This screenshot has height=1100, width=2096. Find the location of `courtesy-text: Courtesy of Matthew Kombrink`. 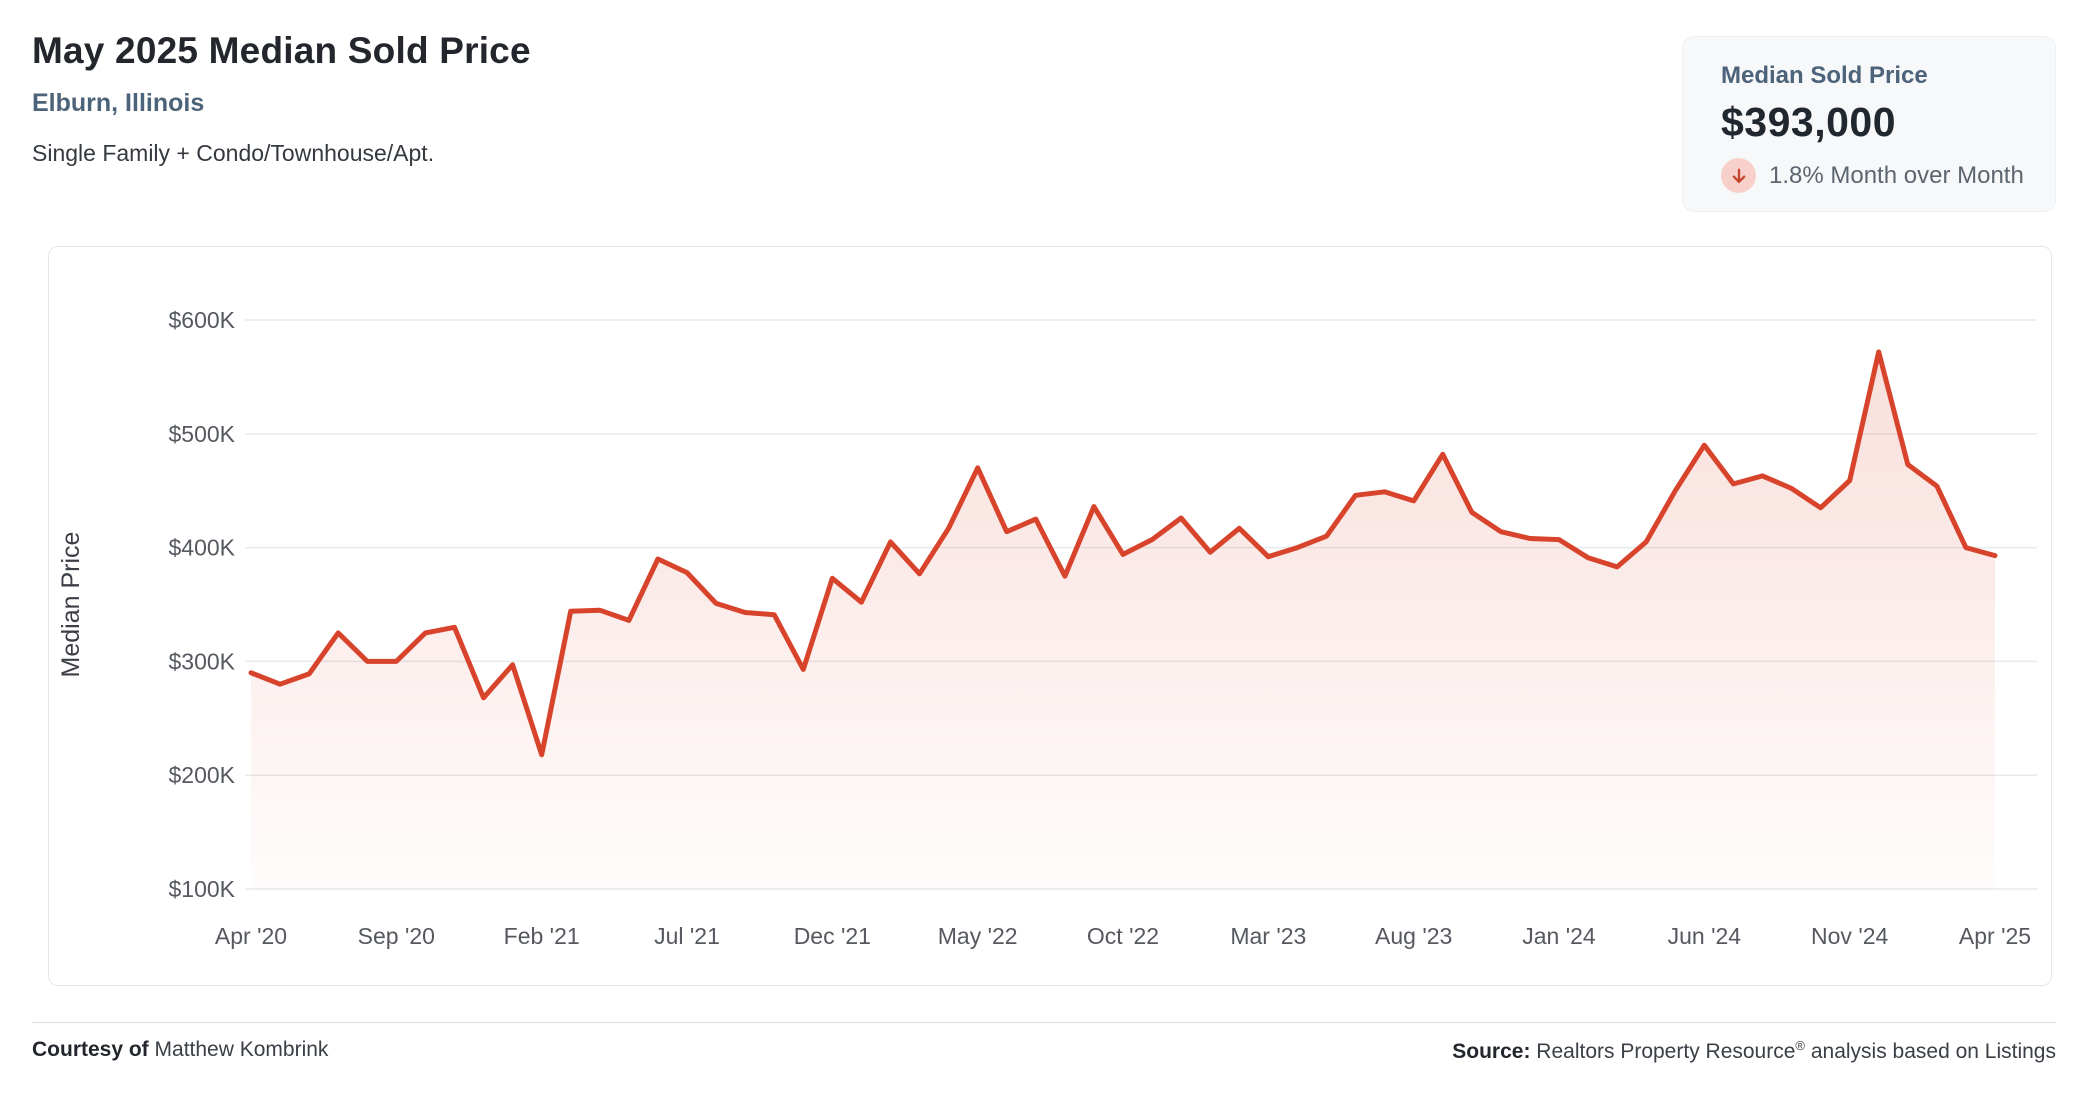

courtesy-text: Courtesy of Matthew Kombrink is located at coordinates (180, 1050).